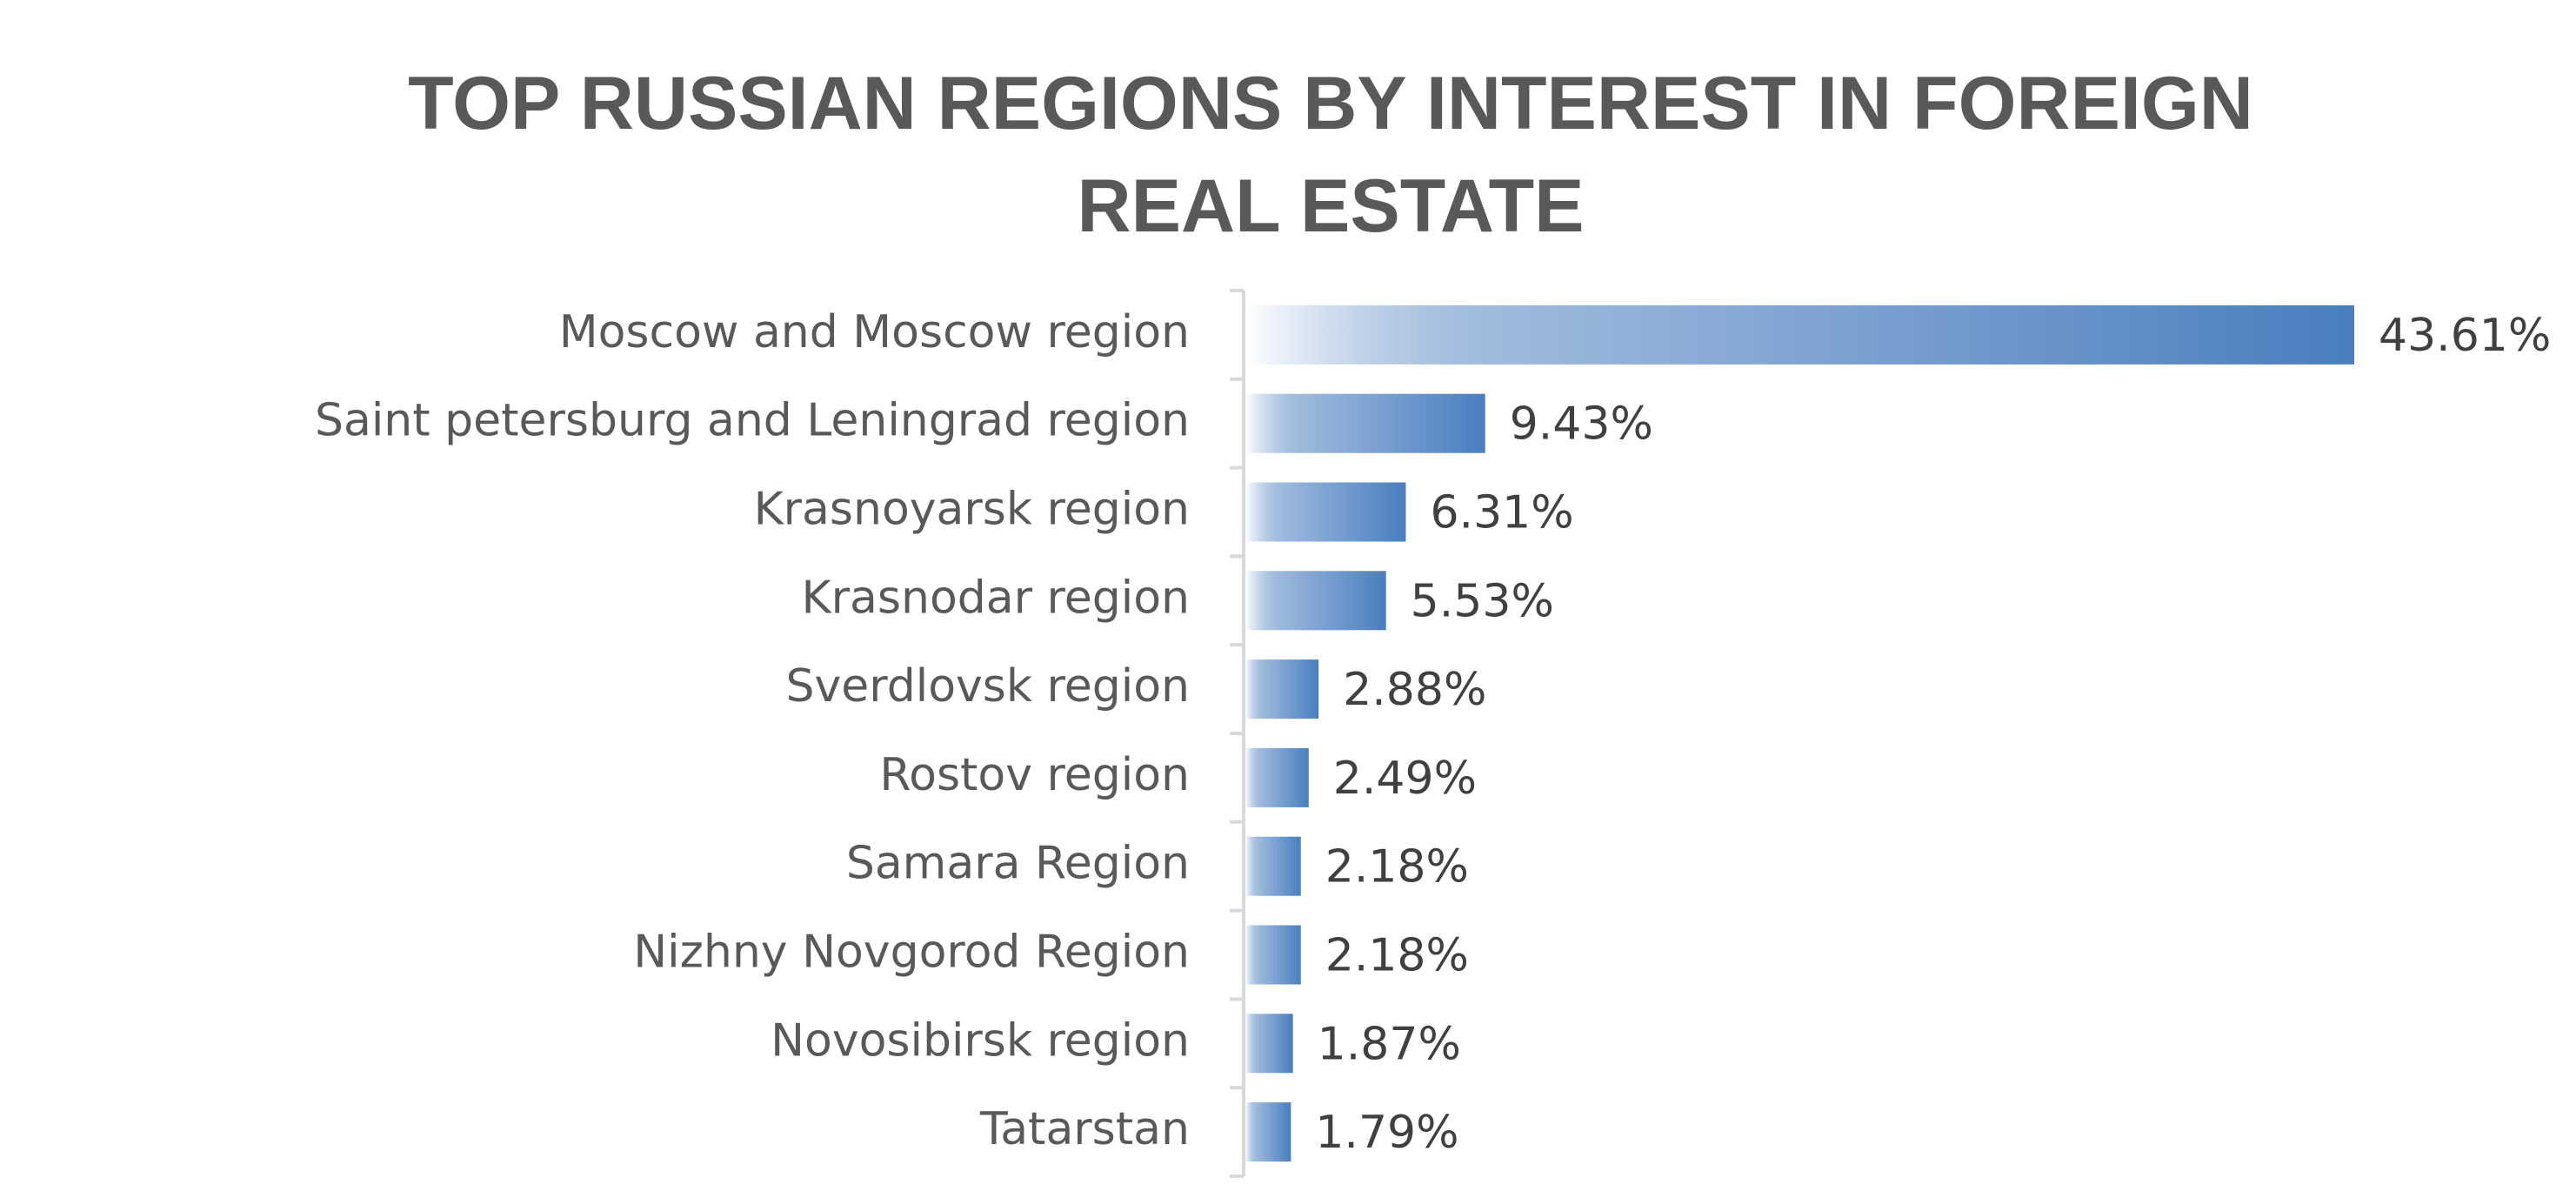 This screenshot has width=2576, height=1198. What do you see at coordinates (988, 687) in the screenshot?
I see `category-label: Sverdlovsk region` at bounding box center [988, 687].